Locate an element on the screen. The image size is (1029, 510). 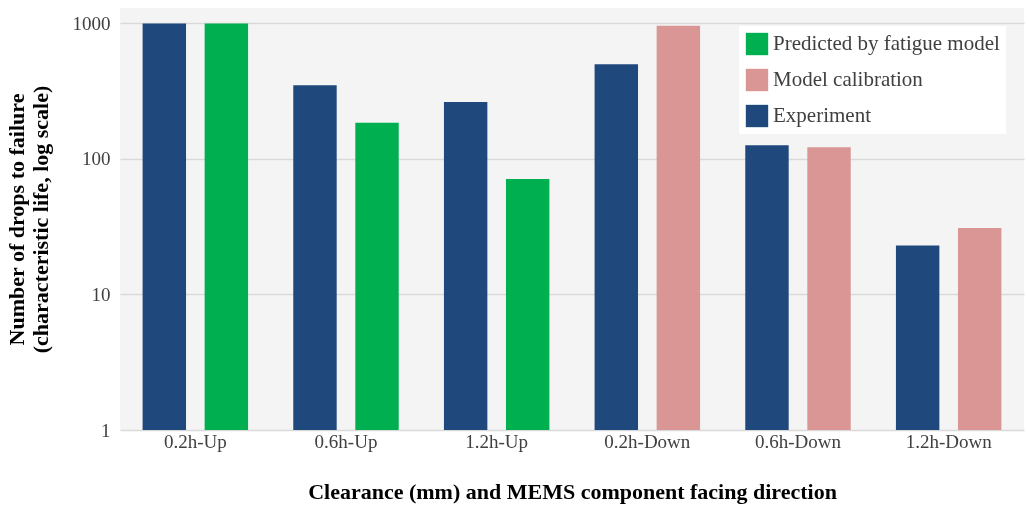
x-tick-label: 1.2h-Down is located at coordinates (949, 441).